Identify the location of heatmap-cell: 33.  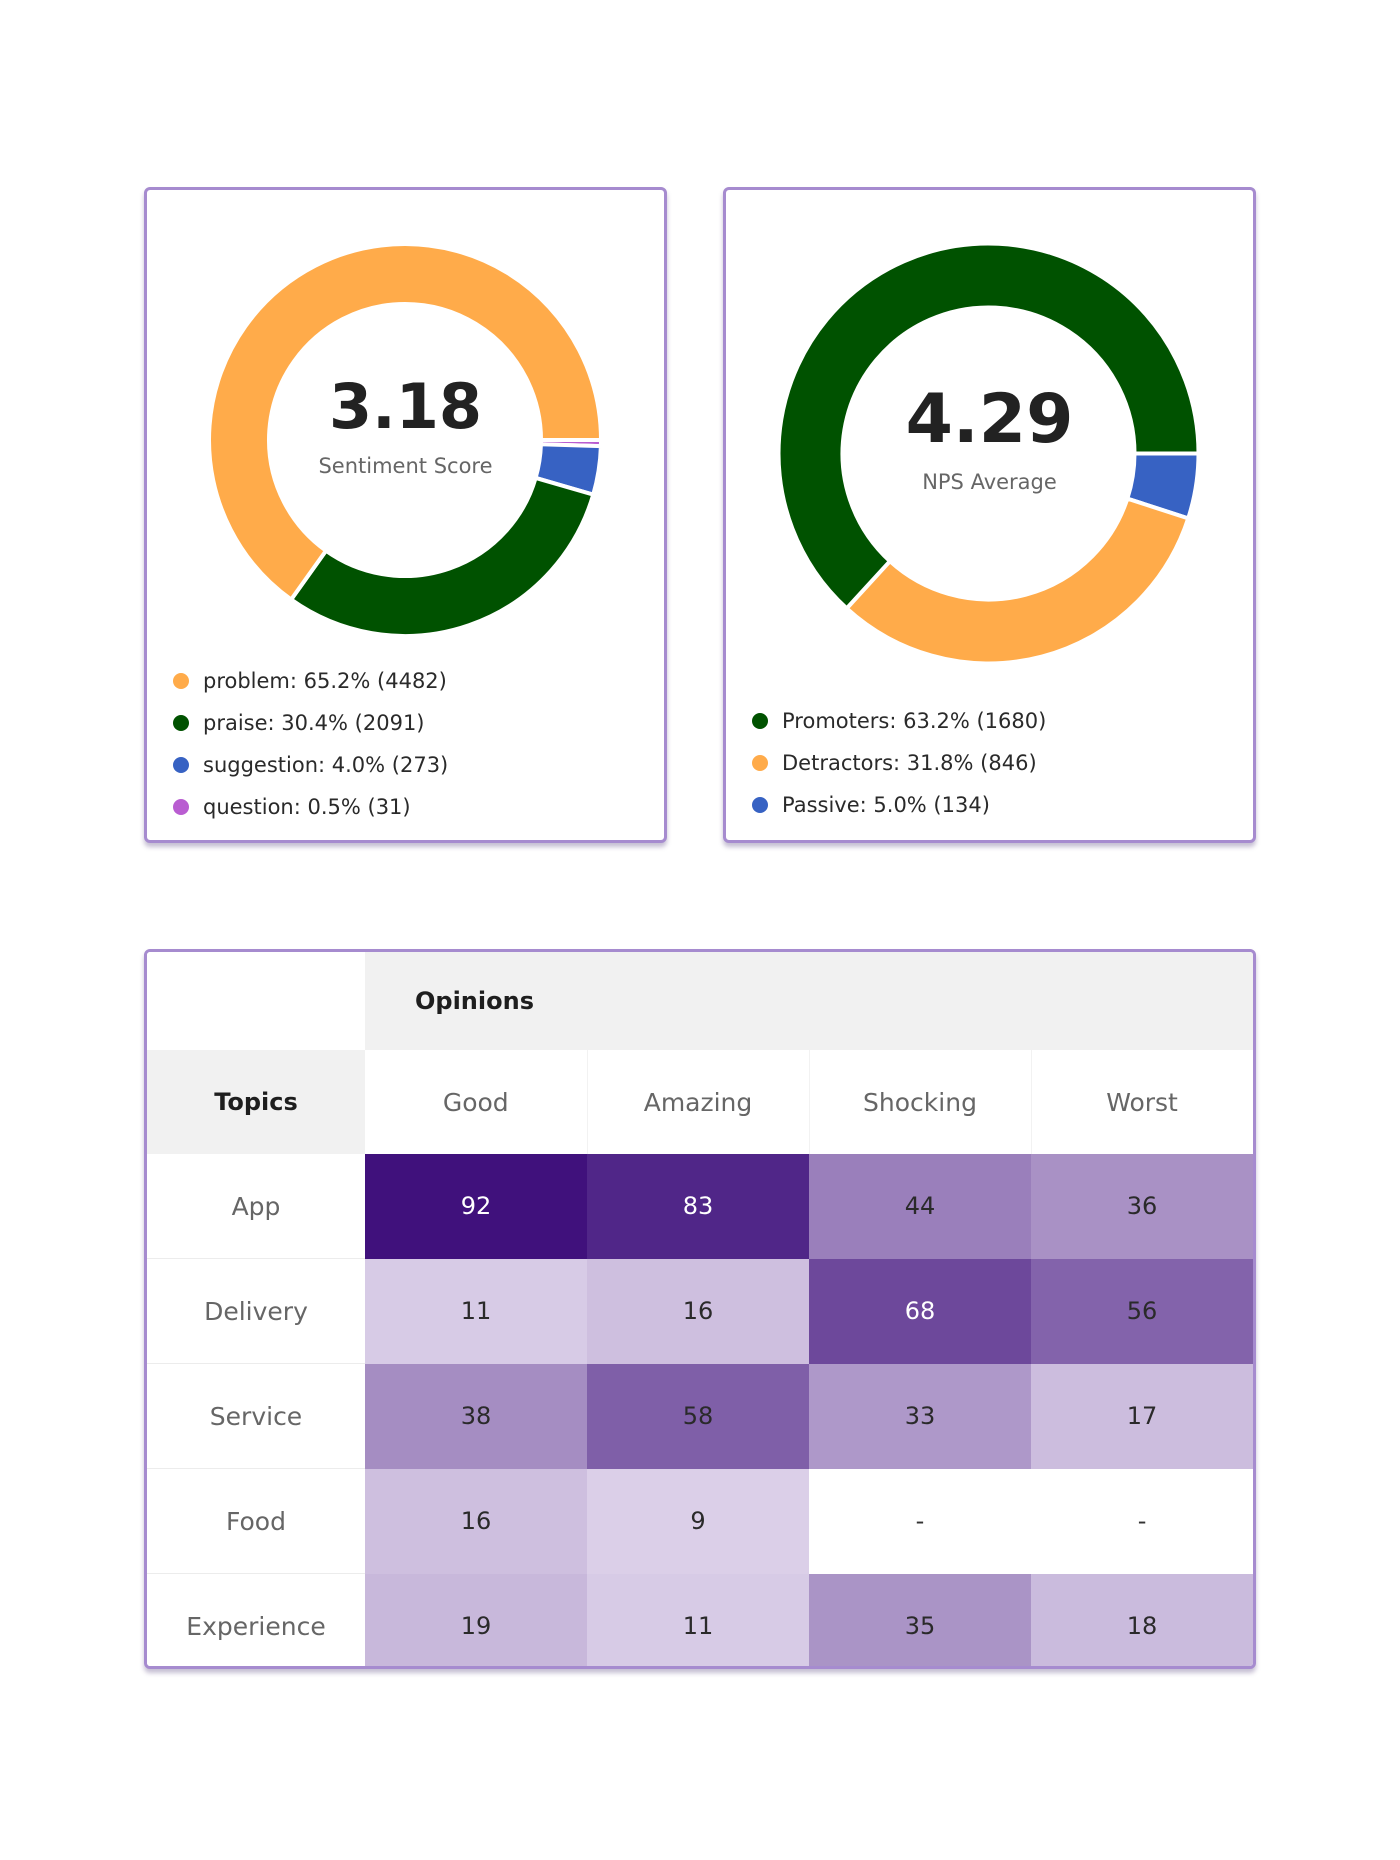
(920, 1416).